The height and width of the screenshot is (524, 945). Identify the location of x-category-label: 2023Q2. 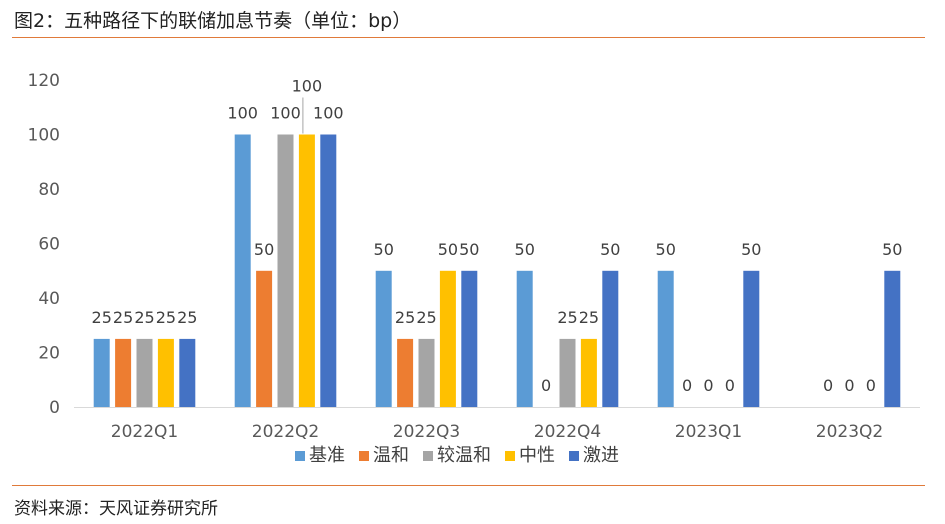
(849, 432).